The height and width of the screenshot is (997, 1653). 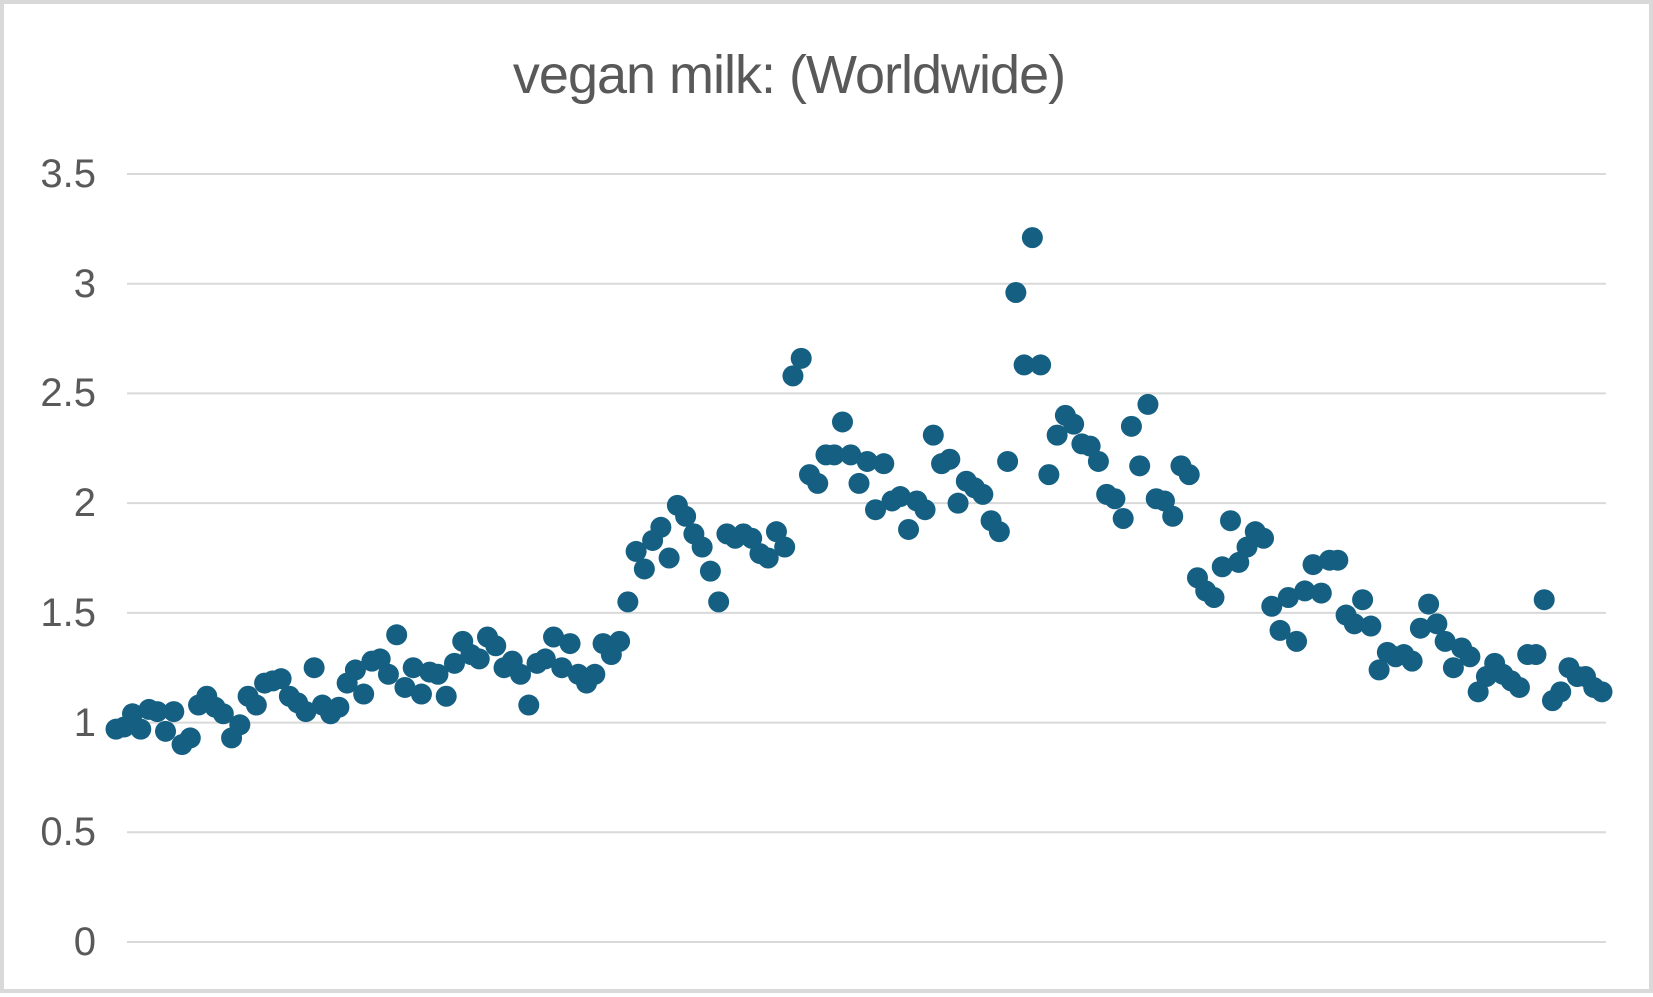 I want to click on chart-title: vegan milk: (Worldwide), so click(x=789, y=75).